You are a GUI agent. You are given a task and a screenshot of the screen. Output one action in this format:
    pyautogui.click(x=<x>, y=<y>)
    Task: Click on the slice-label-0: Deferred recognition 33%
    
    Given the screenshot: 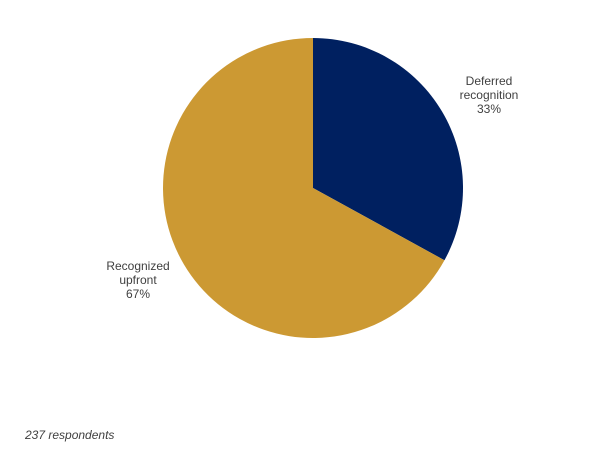 What is the action you would take?
    pyautogui.click(x=489, y=95)
    